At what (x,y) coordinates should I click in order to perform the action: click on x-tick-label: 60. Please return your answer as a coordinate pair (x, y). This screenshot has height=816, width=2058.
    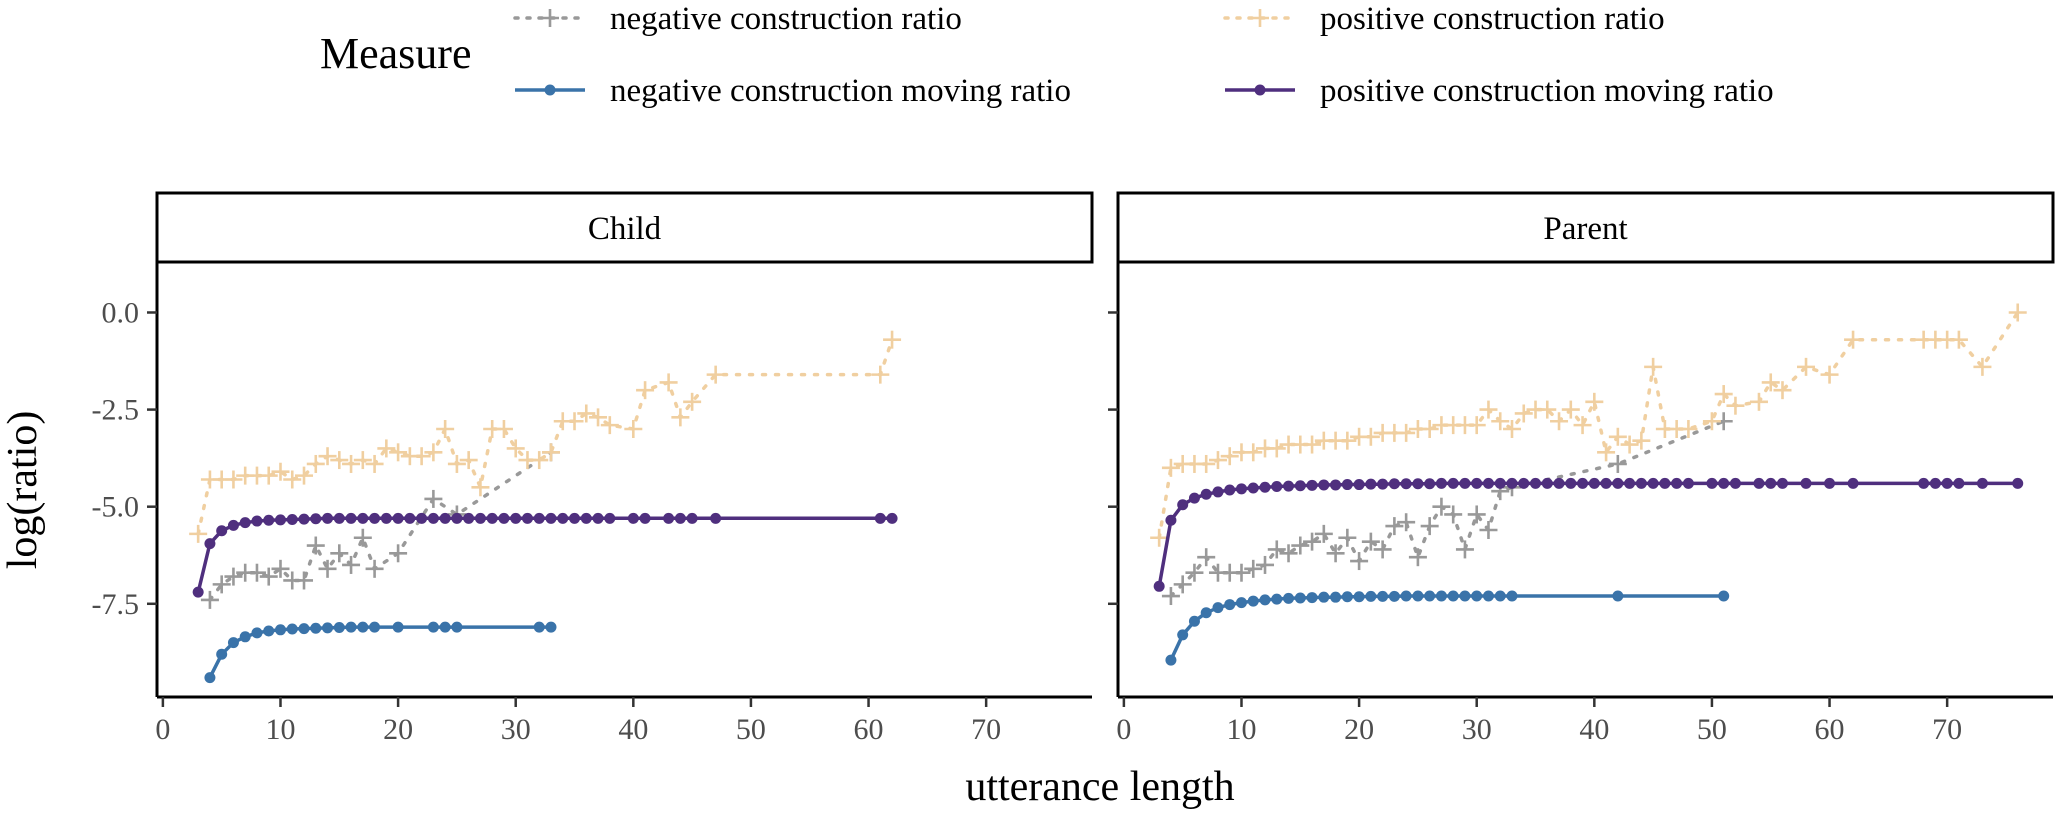
    Looking at the image, I should click on (1830, 729).